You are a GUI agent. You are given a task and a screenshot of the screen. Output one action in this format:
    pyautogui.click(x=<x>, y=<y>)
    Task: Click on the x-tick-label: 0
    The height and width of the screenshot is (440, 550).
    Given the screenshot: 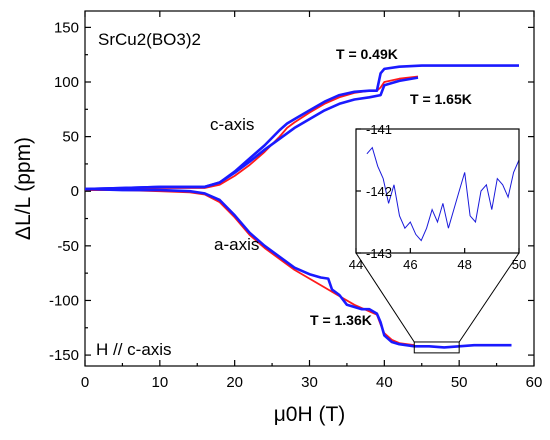 What is the action you would take?
    pyautogui.click(x=85, y=382)
    